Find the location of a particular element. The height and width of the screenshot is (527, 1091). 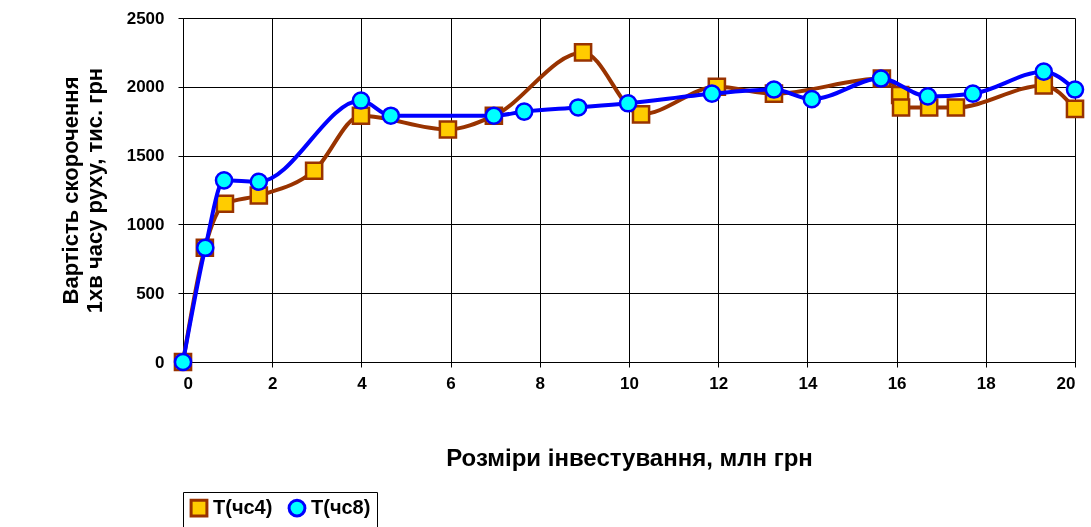

x-tick-label: 18 is located at coordinates (986, 383).